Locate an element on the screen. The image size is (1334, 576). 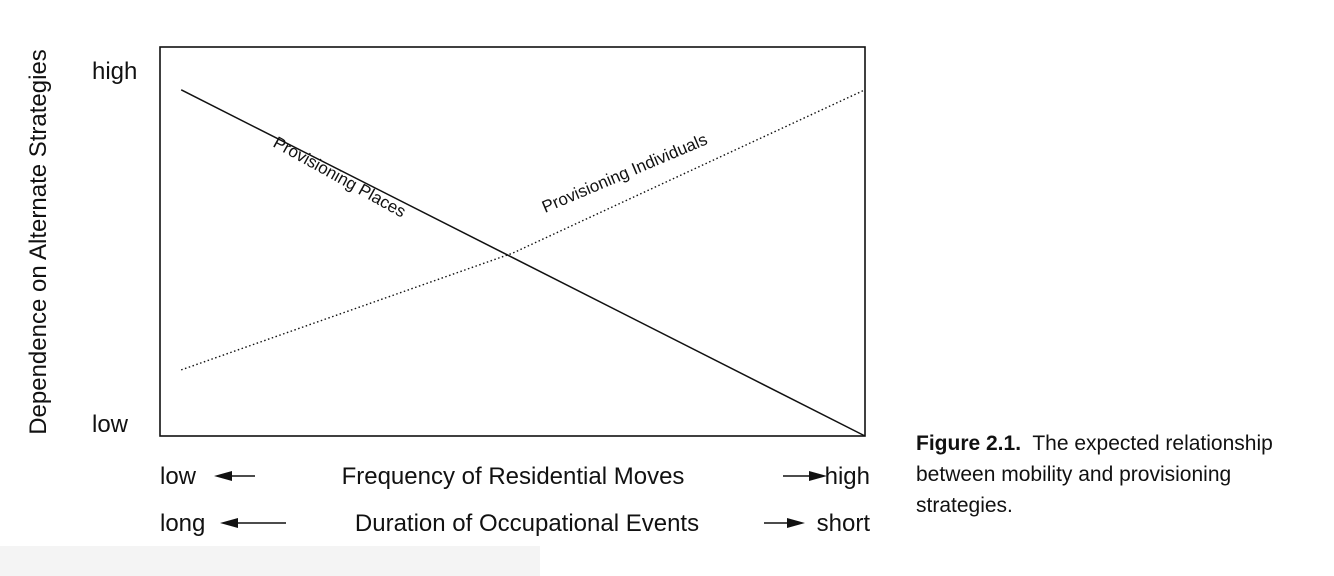
x-axis-0-title: Frequency of Residential Moves is located at coordinates (513, 476).